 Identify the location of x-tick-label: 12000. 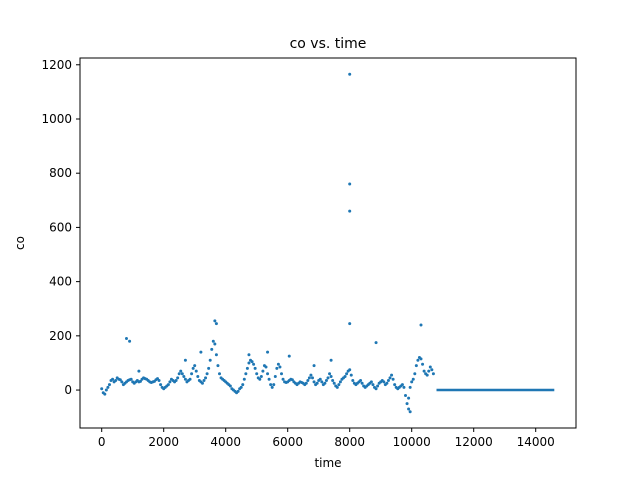
(474, 442).